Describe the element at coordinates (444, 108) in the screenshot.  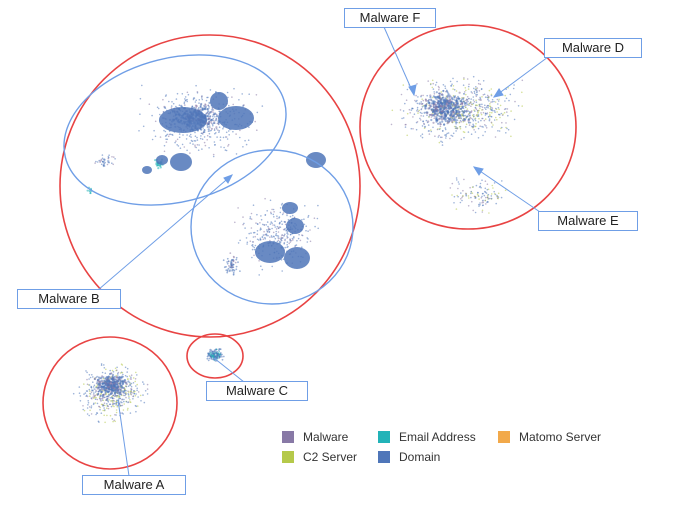
I see `def-core` at that location.